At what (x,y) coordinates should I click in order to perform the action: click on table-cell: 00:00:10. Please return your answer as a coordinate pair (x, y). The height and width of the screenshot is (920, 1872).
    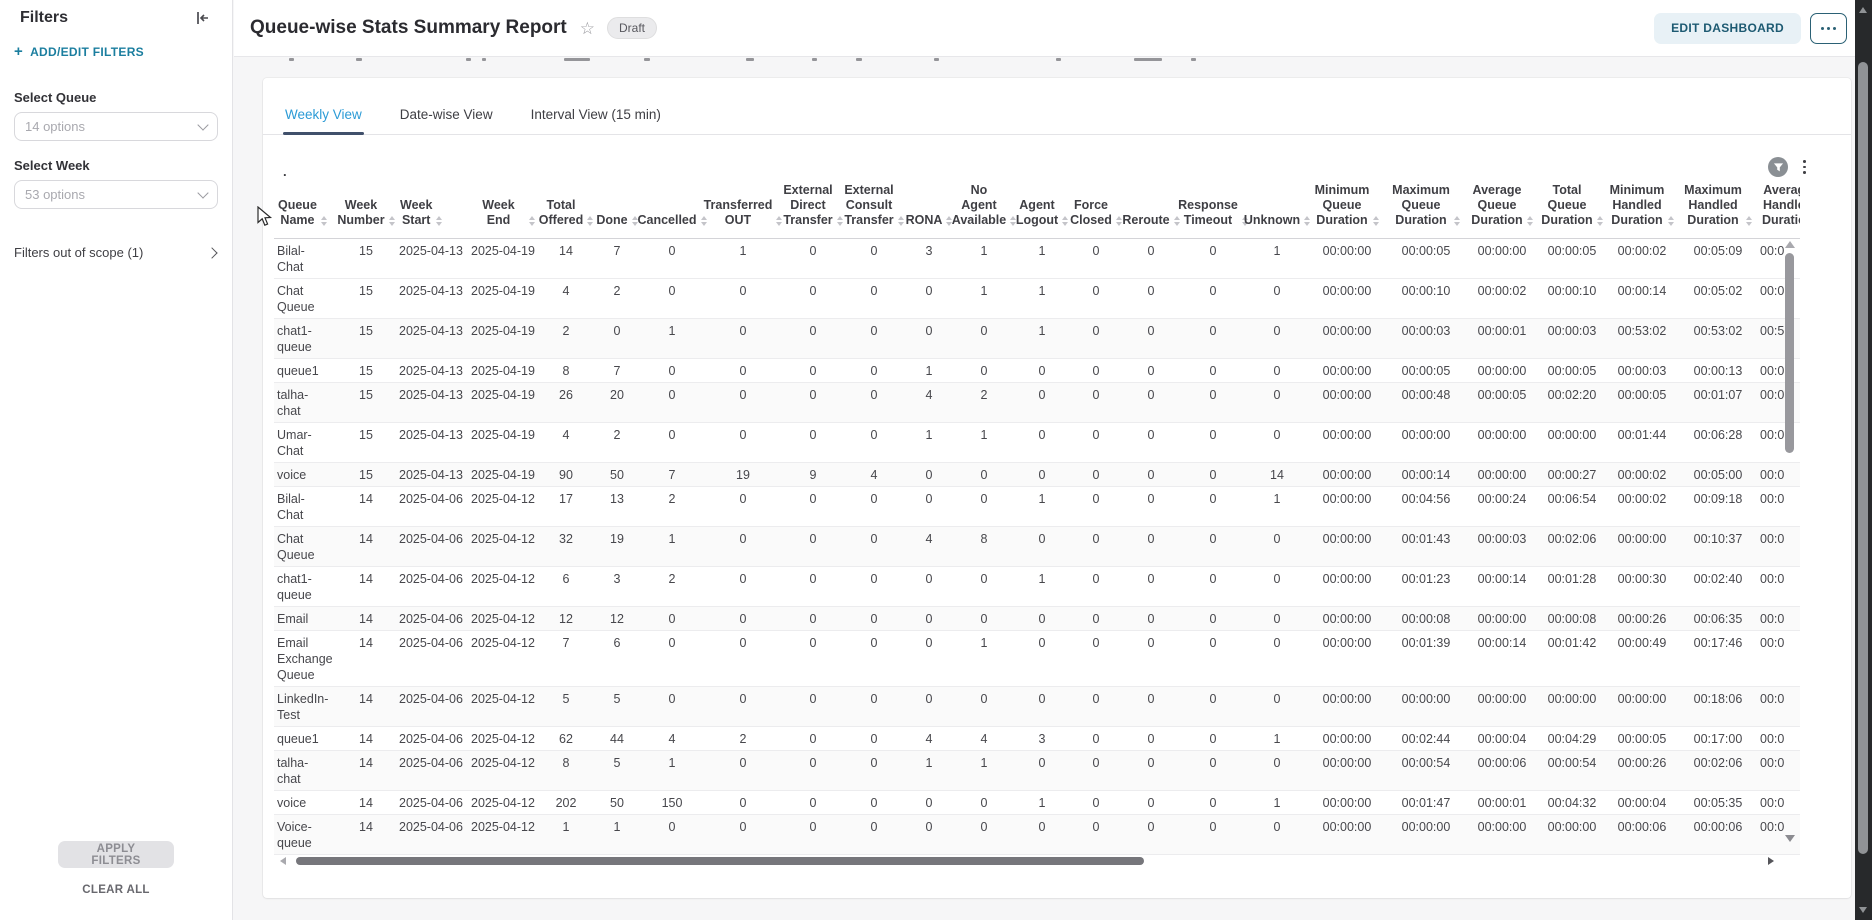
    Looking at the image, I should click on (1572, 298).